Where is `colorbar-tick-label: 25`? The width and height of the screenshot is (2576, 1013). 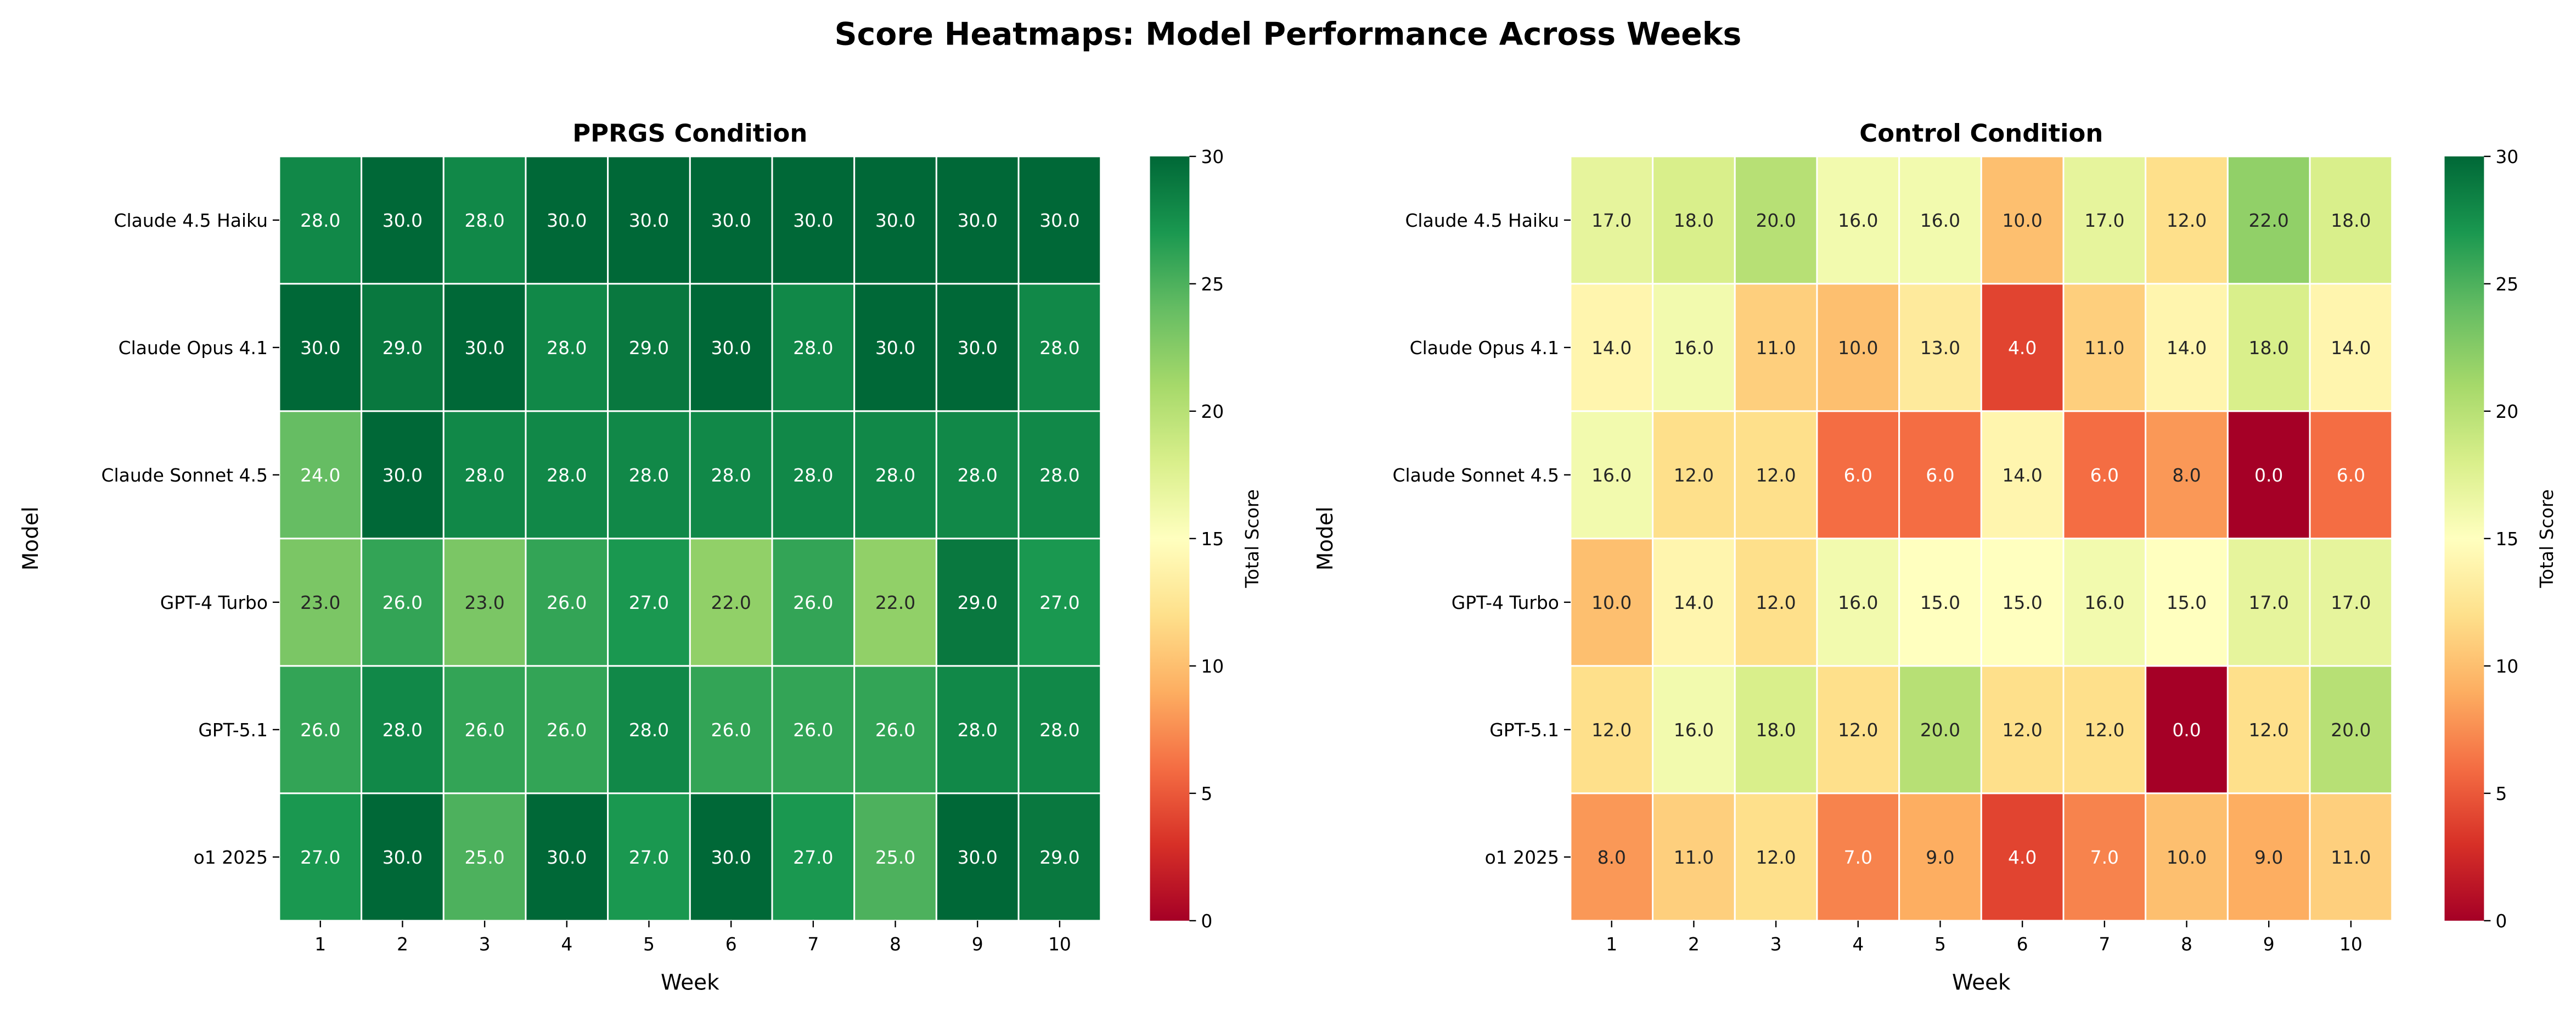
colorbar-tick-label: 25 is located at coordinates (2507, 284).